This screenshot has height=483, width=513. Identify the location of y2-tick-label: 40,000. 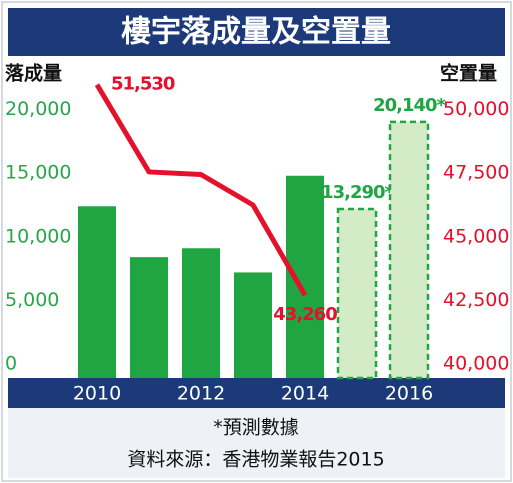
(476, 364).